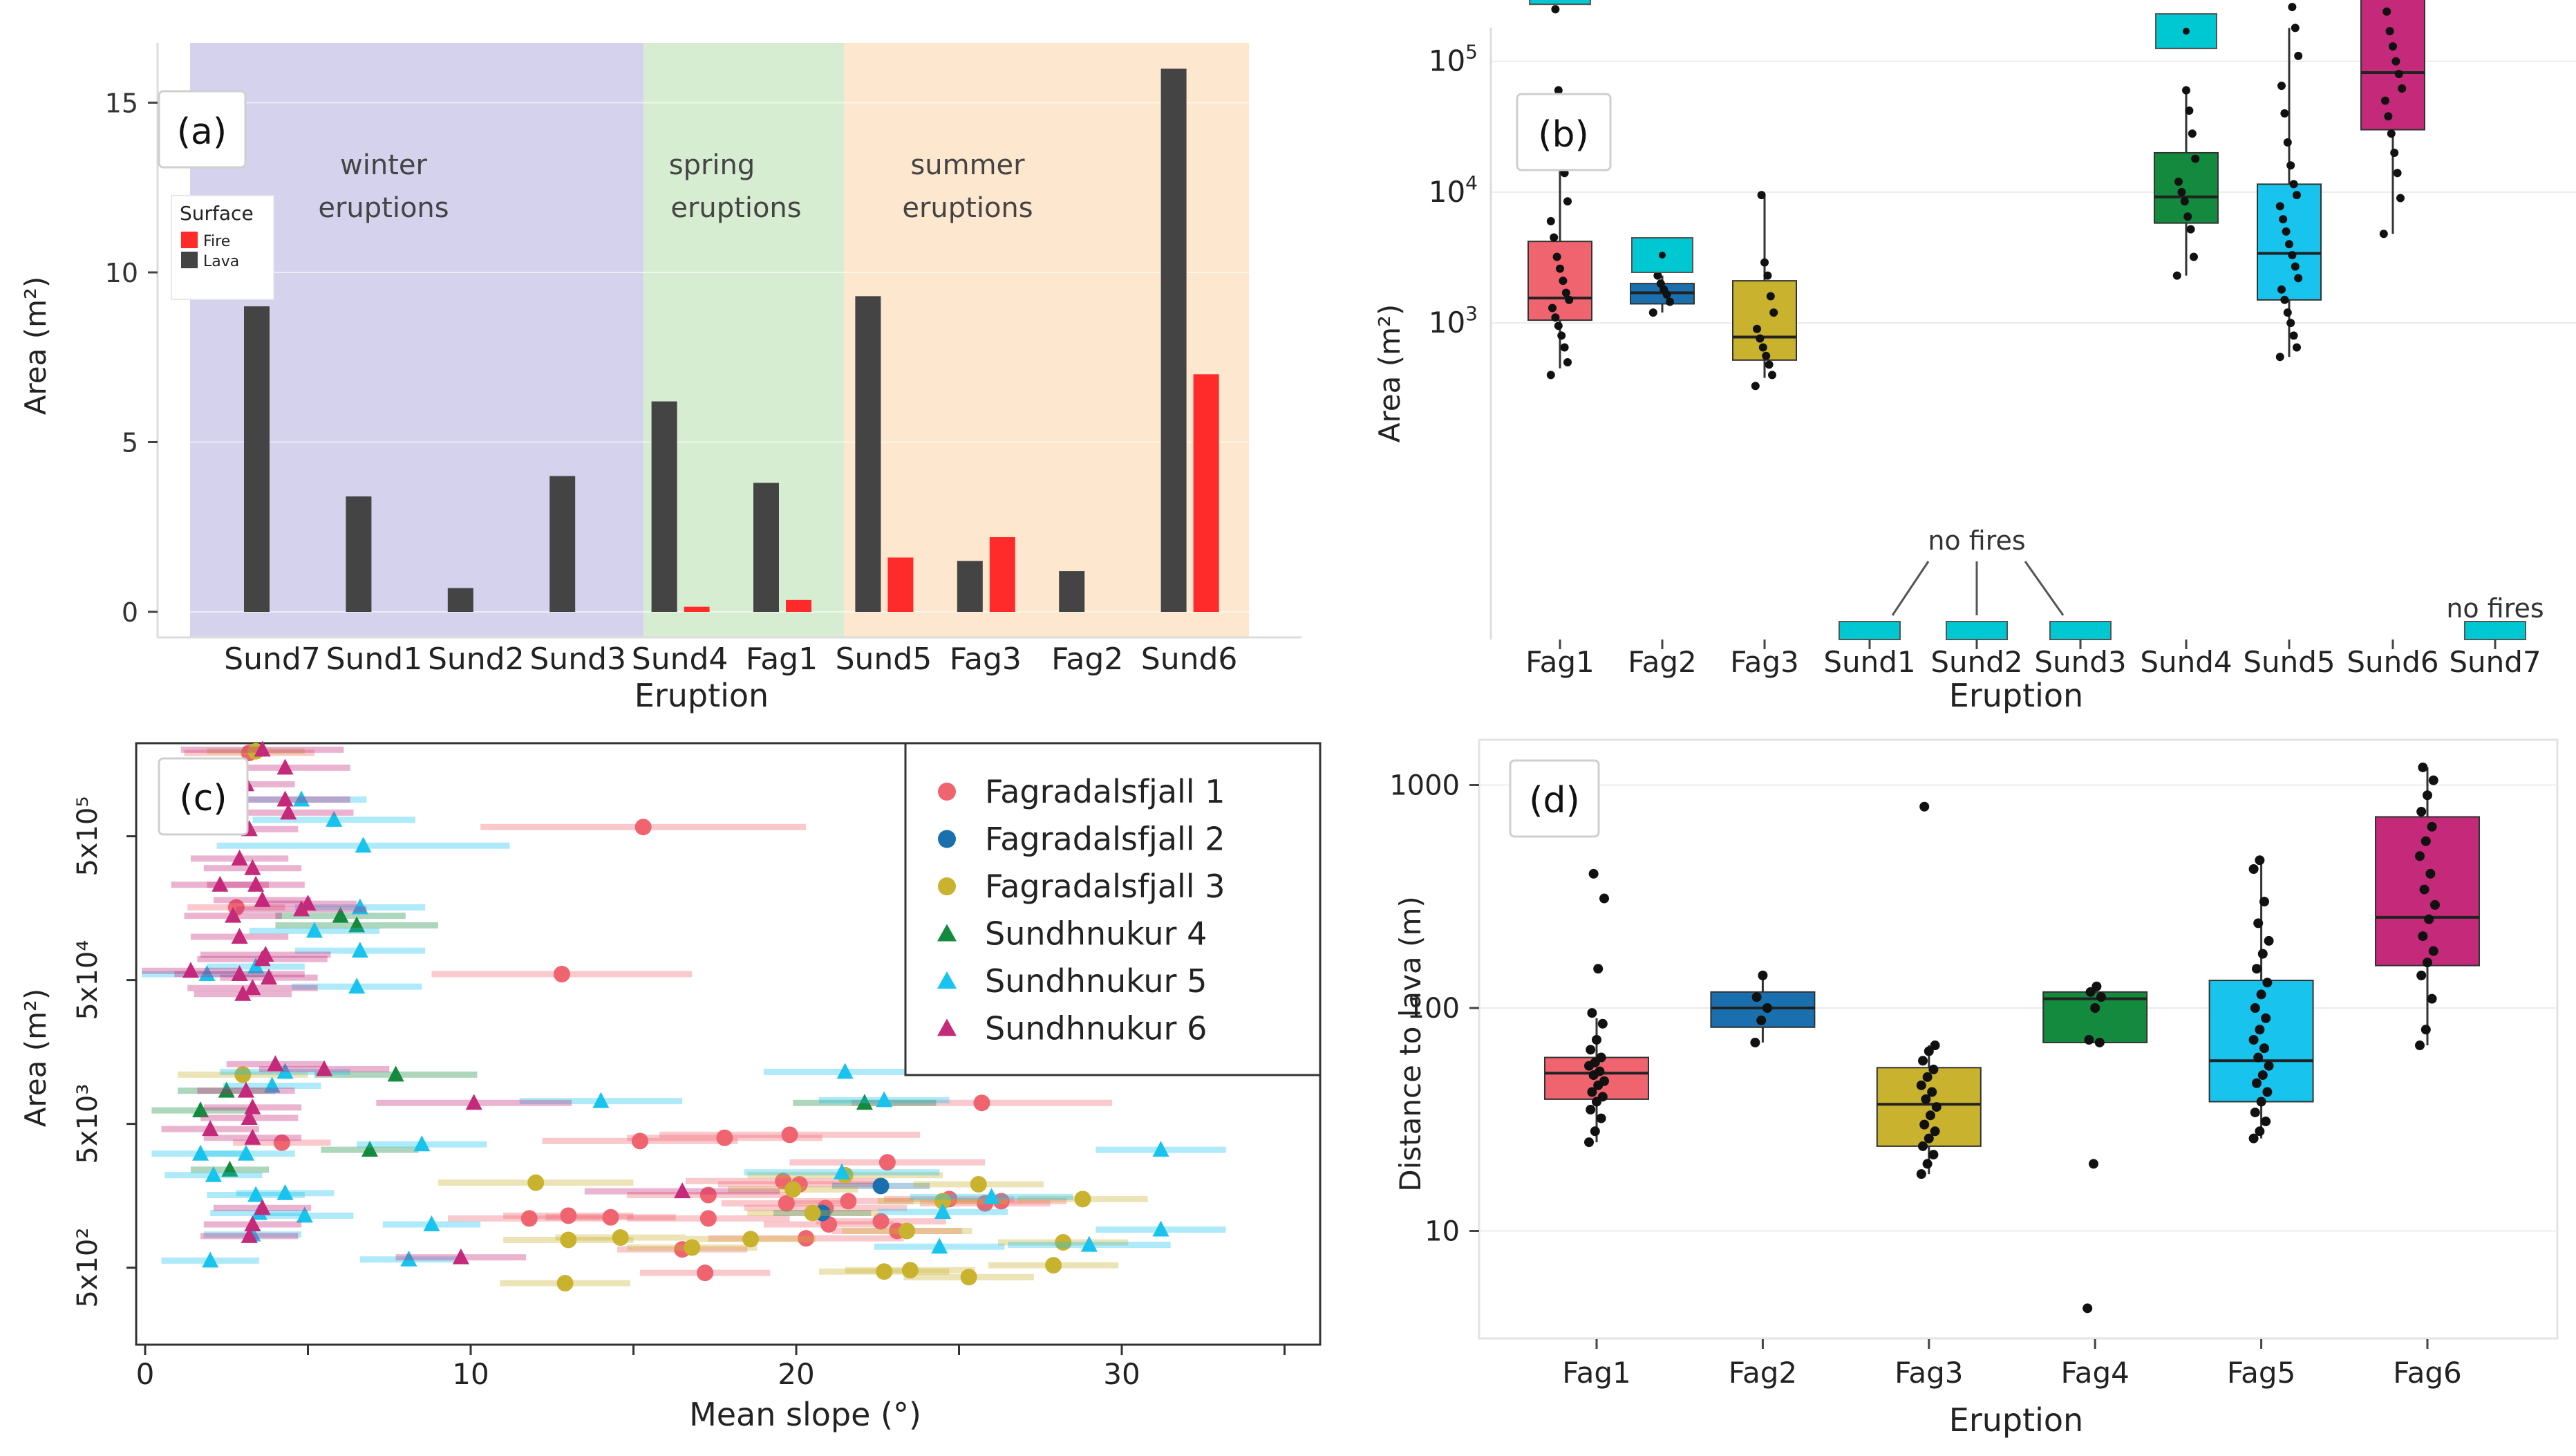 The height and width of the screenshot is (1456, 2576). What do you see at coordinates (798, 605) in the screenshot?
I see `bar-fire-fag1` at bounding box center [798, 605].